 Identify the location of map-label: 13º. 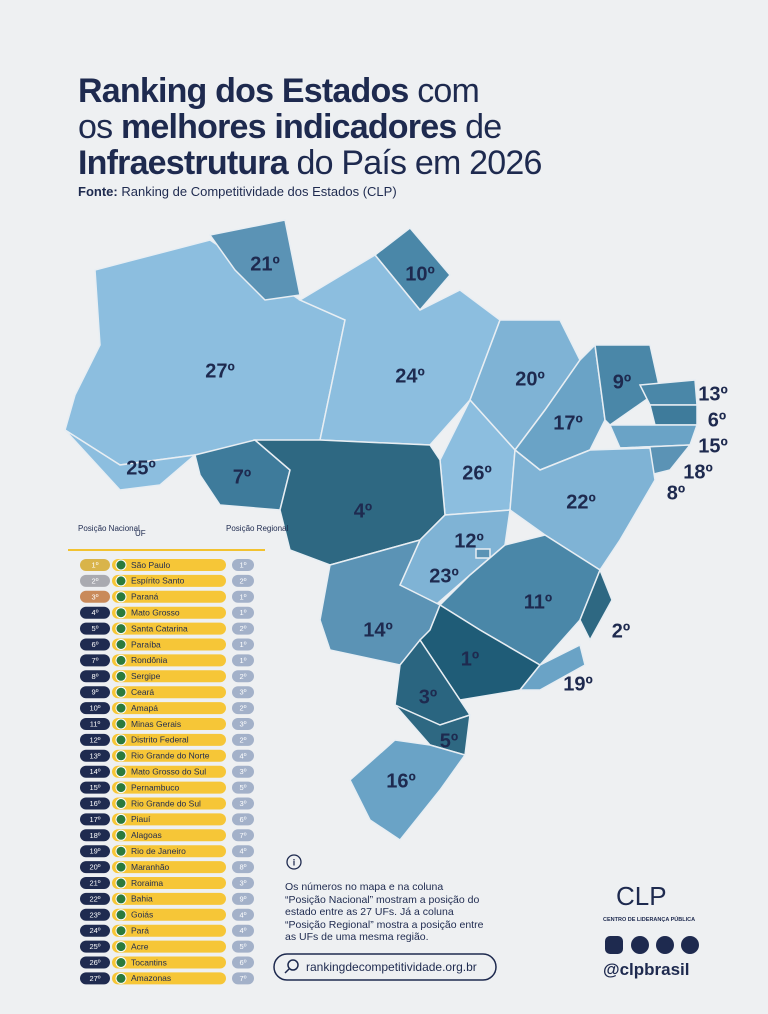
(713, 394).